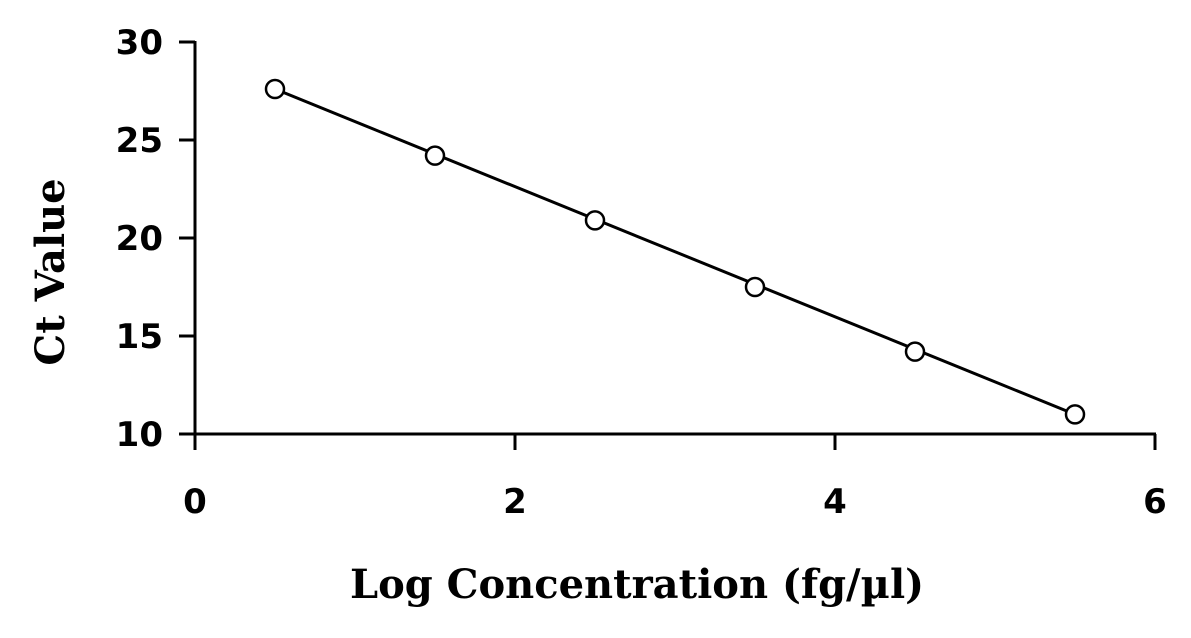 This screenshot has height=638, width=1191. I want to click on y-tick-label: 25, so click(139, 141).